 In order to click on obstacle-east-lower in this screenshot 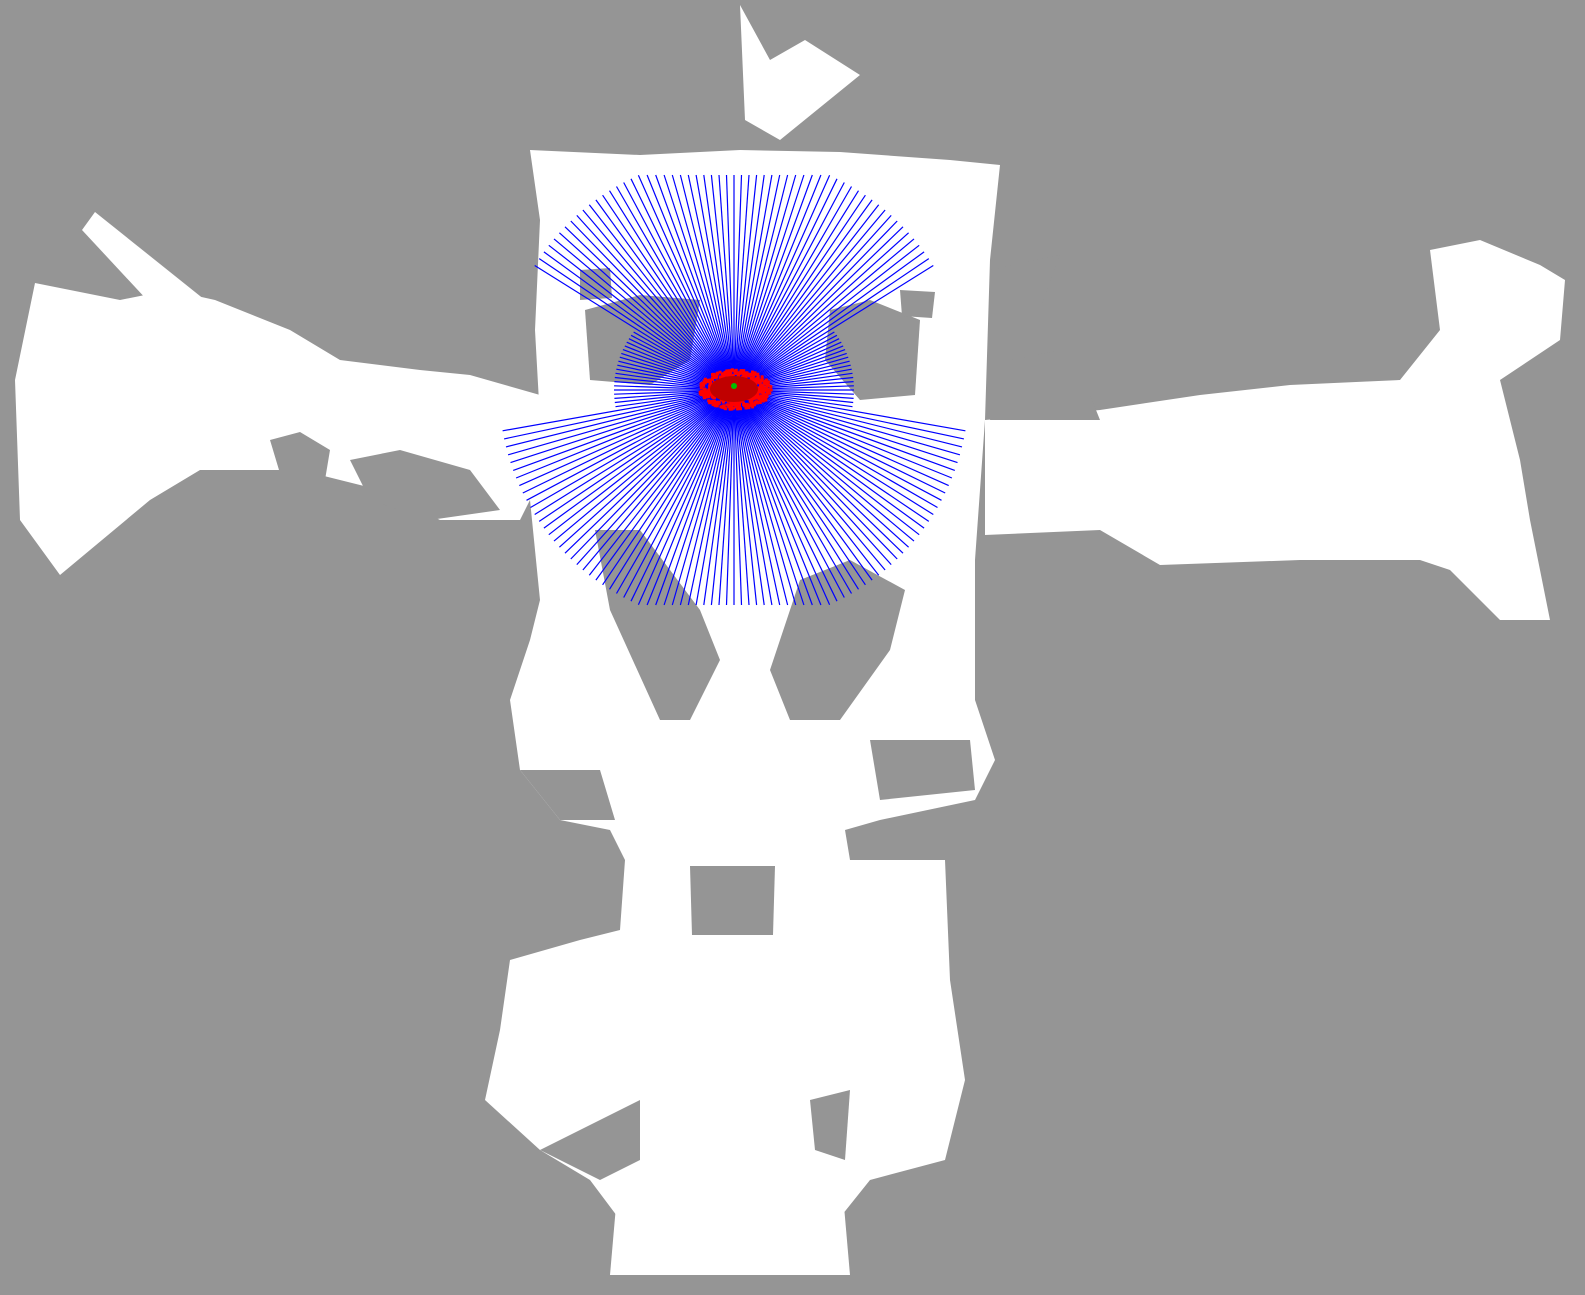, I will do `click(1045, 385)`.